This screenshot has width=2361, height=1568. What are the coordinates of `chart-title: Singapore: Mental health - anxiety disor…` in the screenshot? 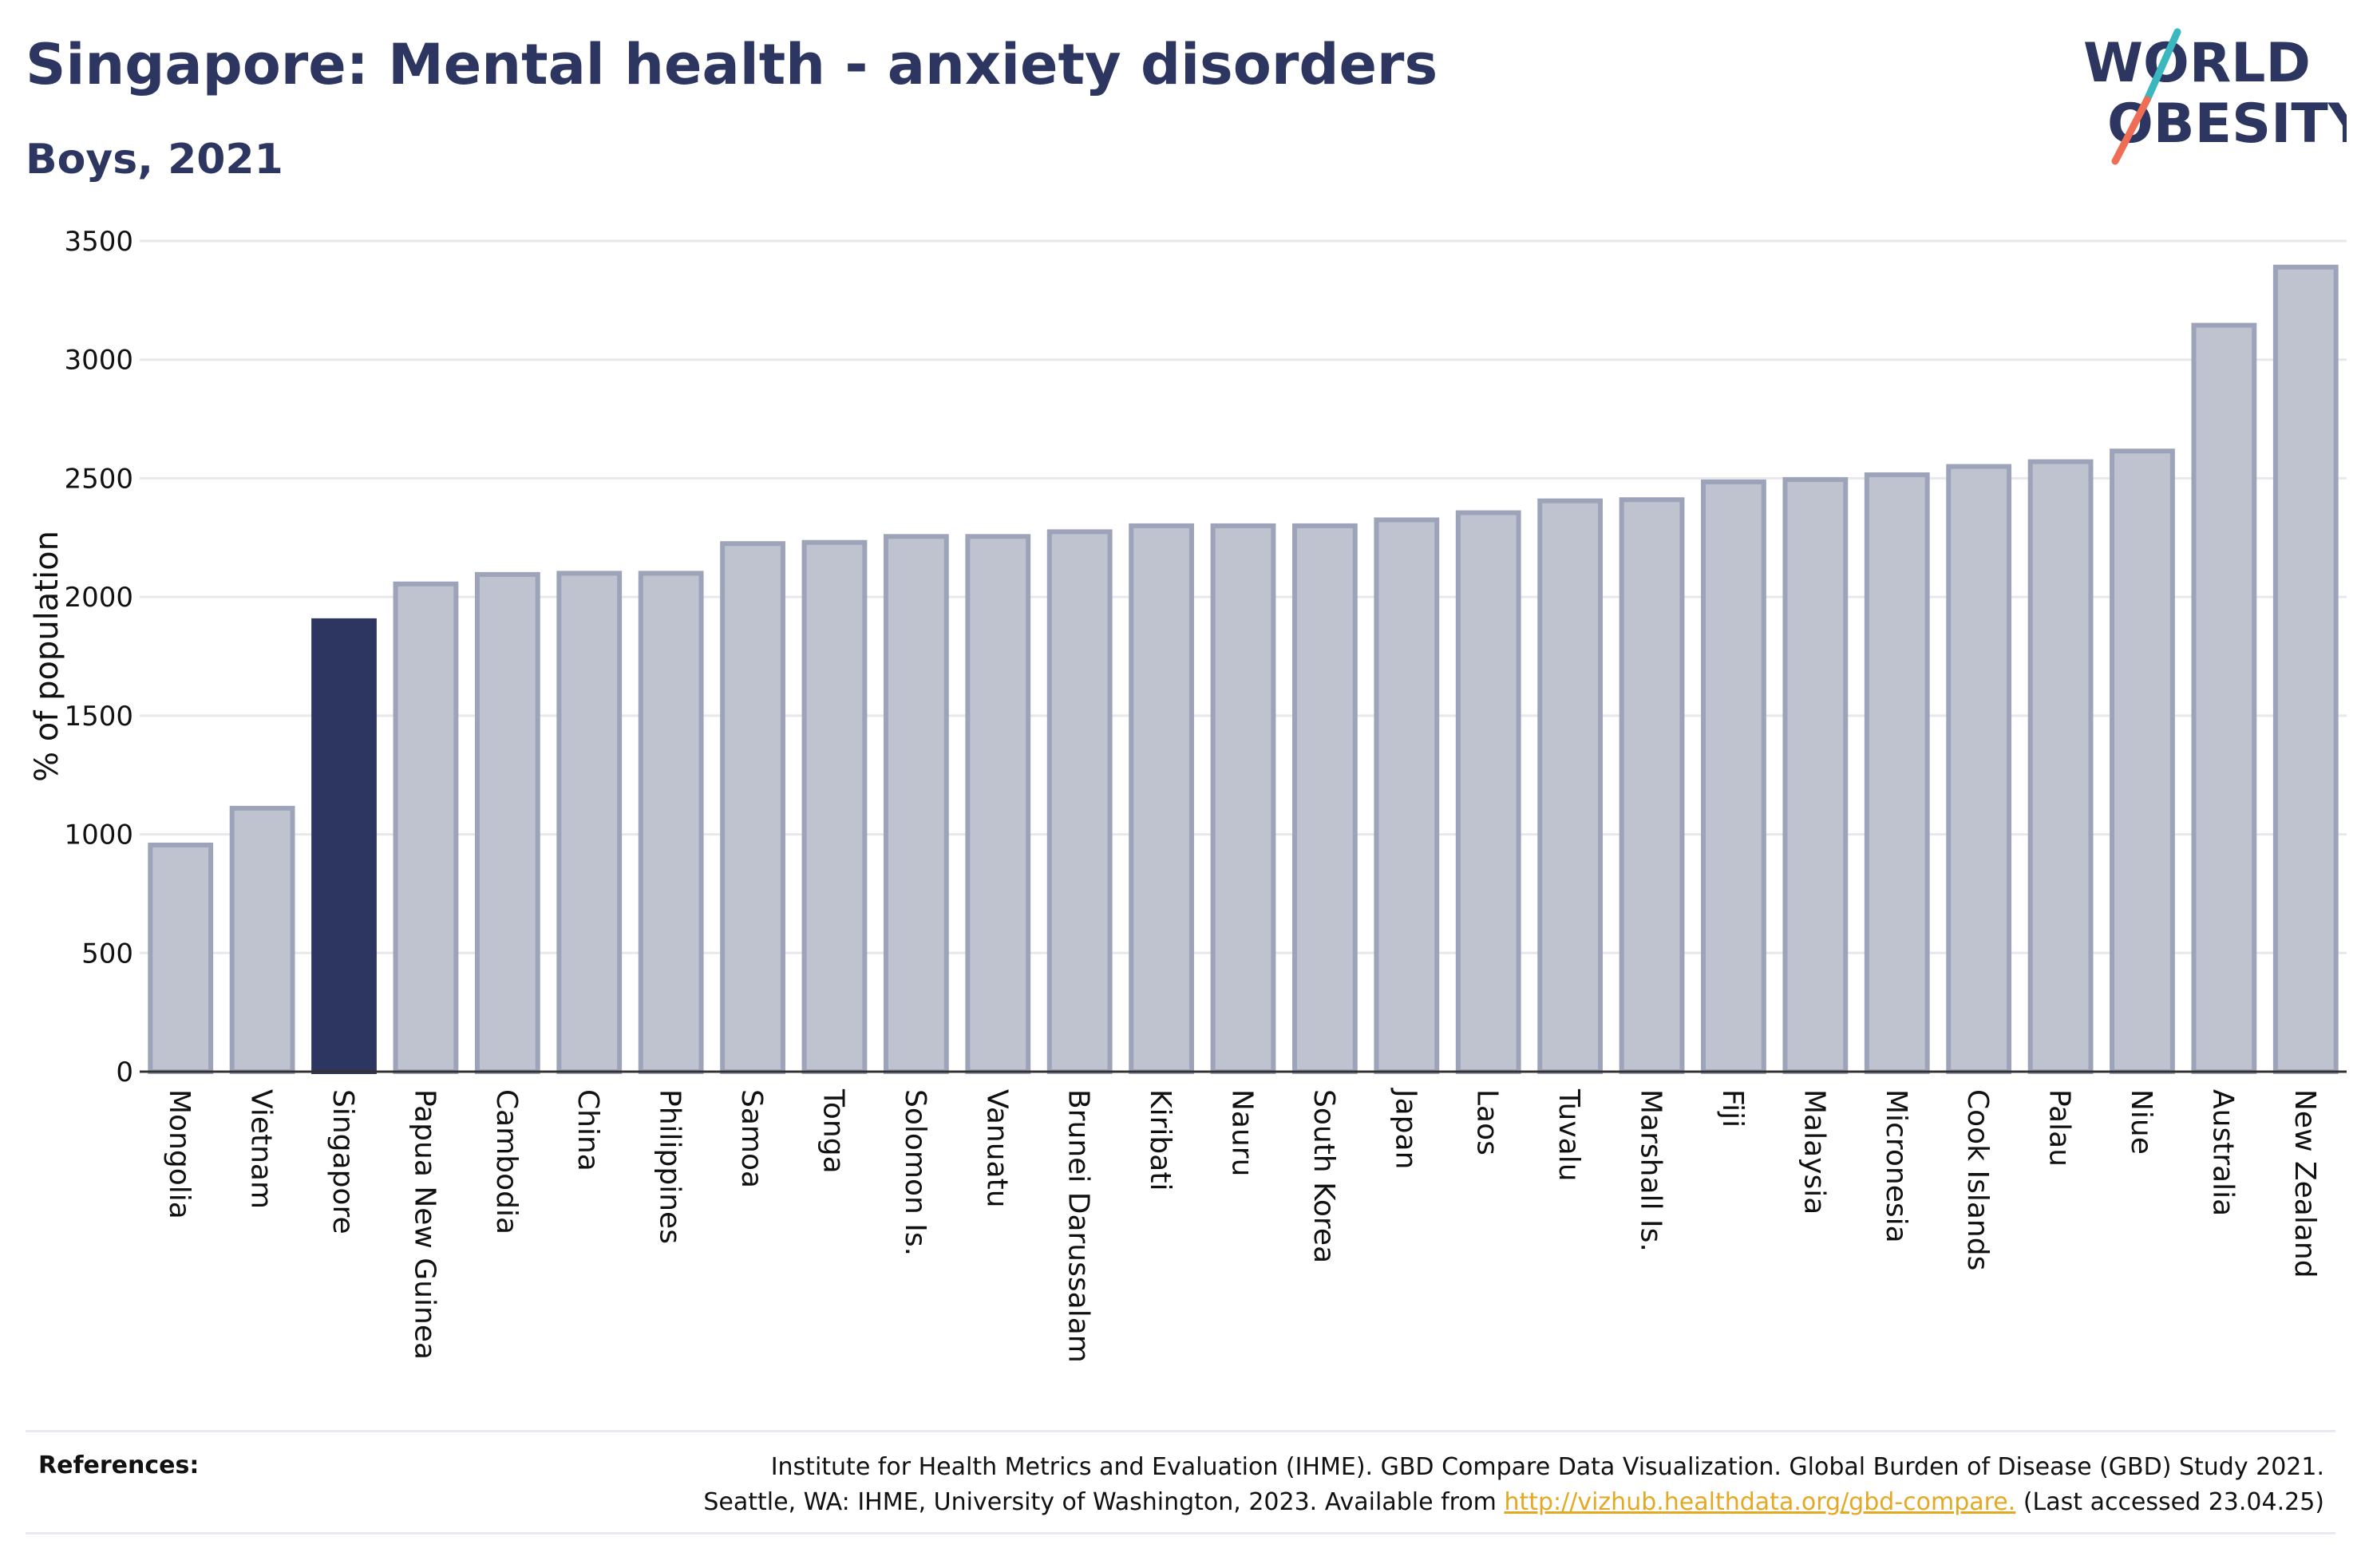 It's located at (732, 64).